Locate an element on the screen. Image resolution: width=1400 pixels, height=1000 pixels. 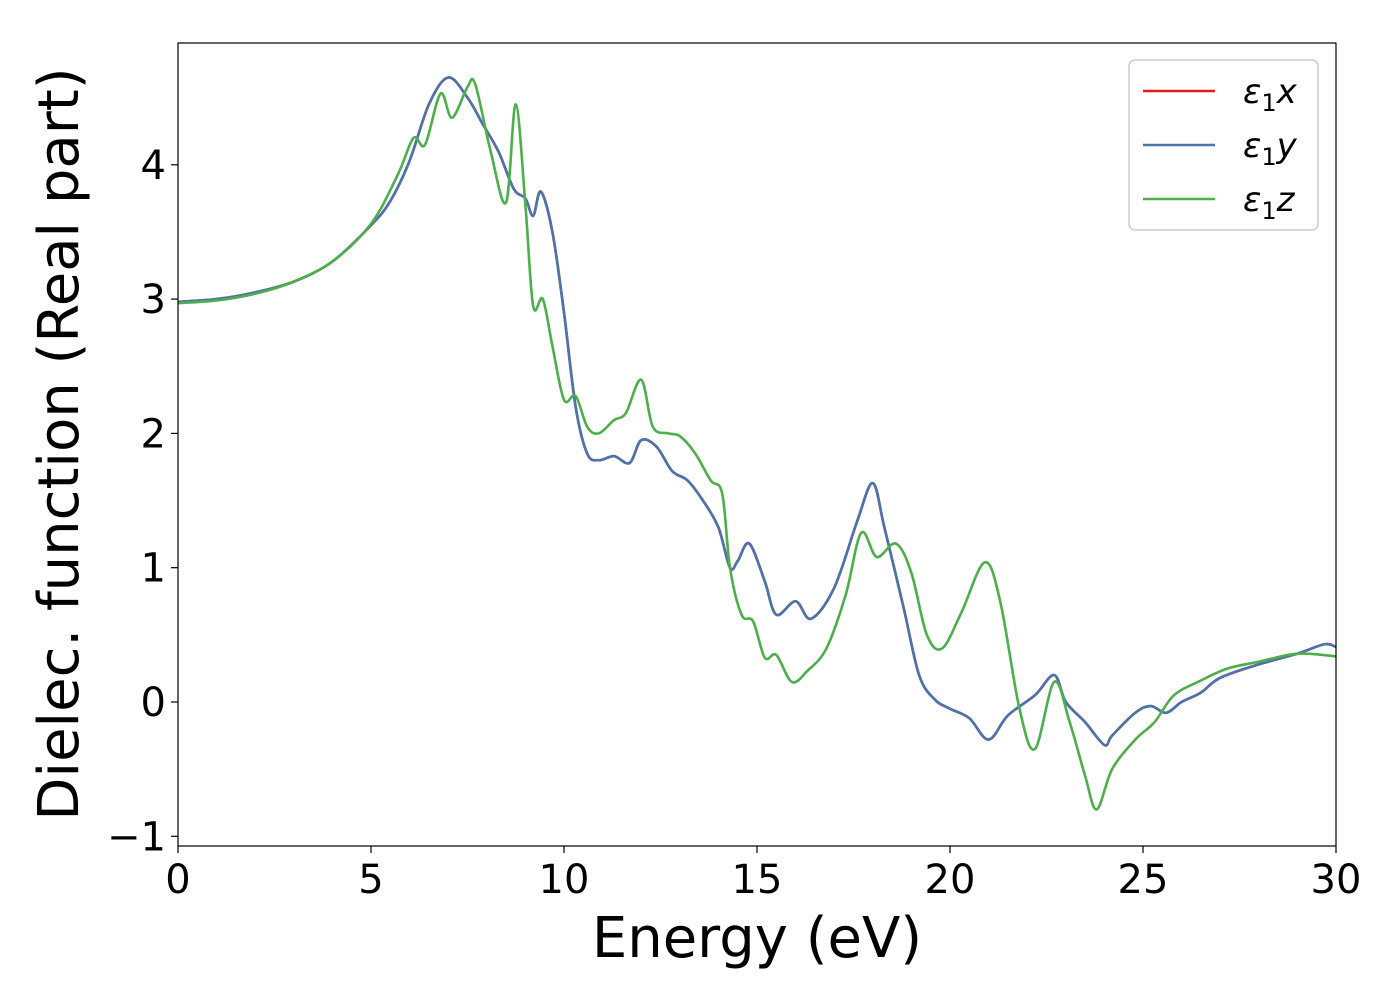
x-tick-label: 5 is located at coordinates (370, 880).